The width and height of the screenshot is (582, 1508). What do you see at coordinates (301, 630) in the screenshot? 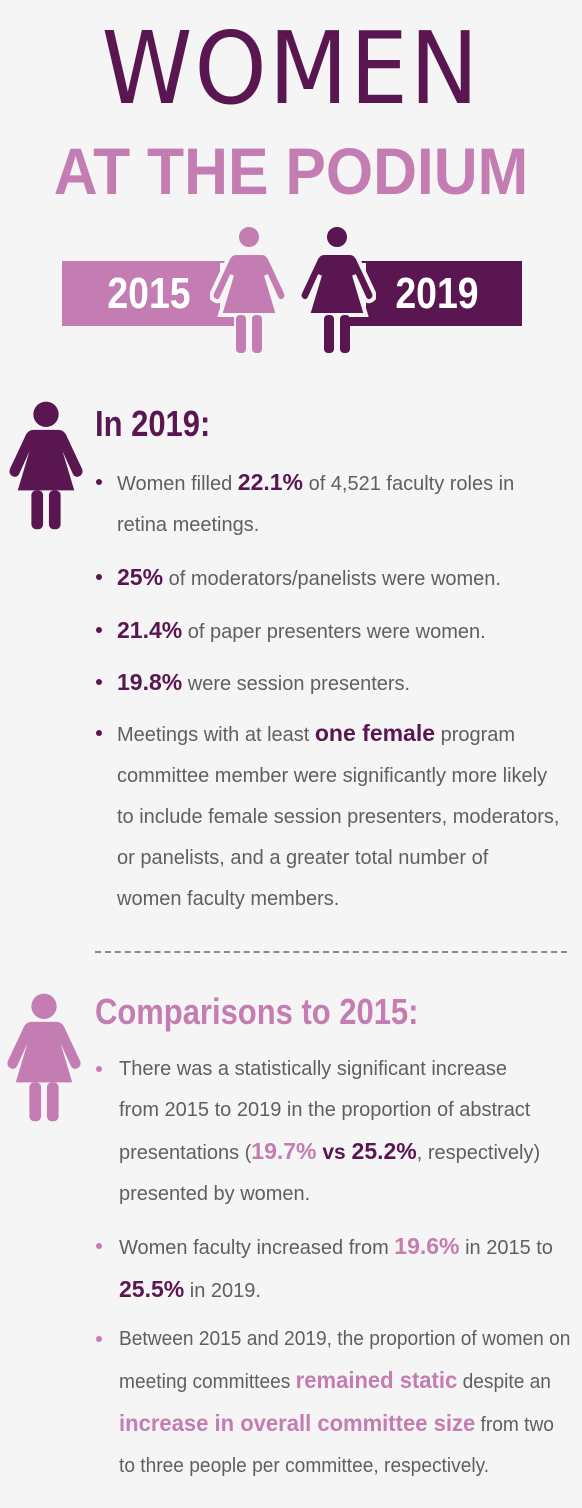
I see `list-item: 21.4% of paper presenters were women.` at bounding box center [301, 630].